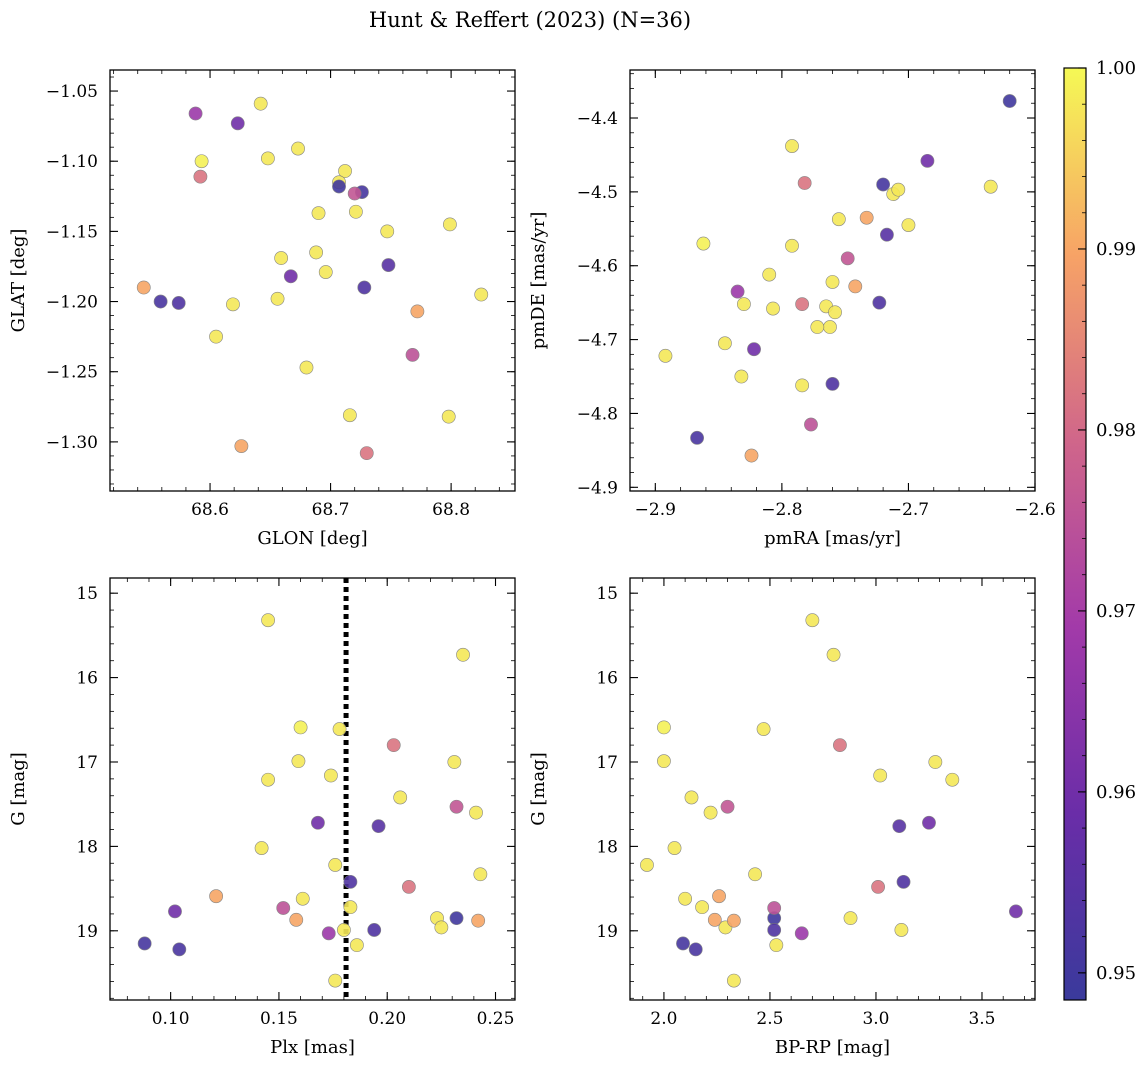 Image resolution: width=1148 pixels, height=1068 pixels. What do you see at coordinates (87, 679) in the screenshot?
I see `y-tick-label: 16` at bounding box center [87, 679].